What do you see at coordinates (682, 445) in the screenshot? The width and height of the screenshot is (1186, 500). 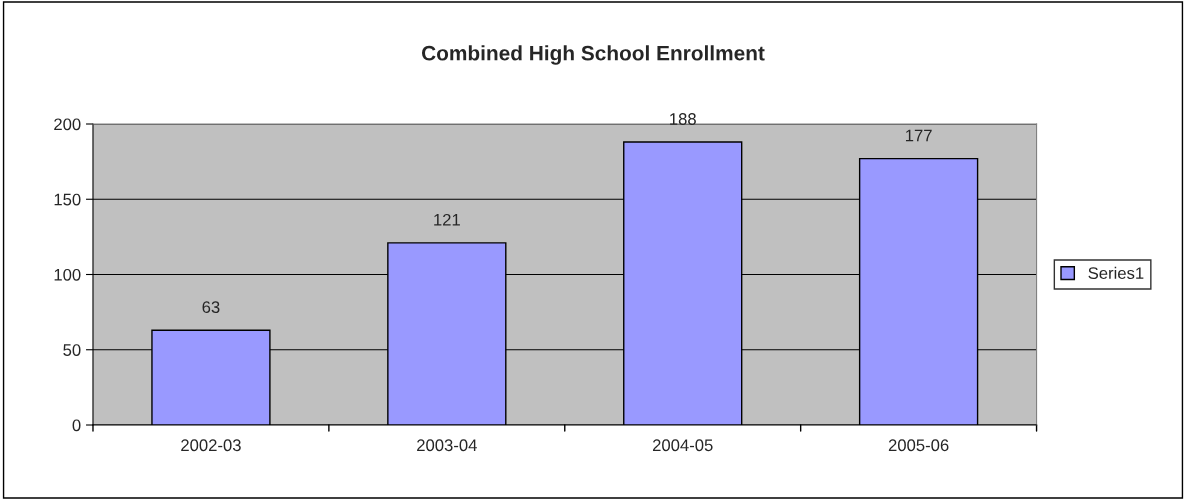 I see `x-tick-label: 2004-05` at bounding box center [682, 445].